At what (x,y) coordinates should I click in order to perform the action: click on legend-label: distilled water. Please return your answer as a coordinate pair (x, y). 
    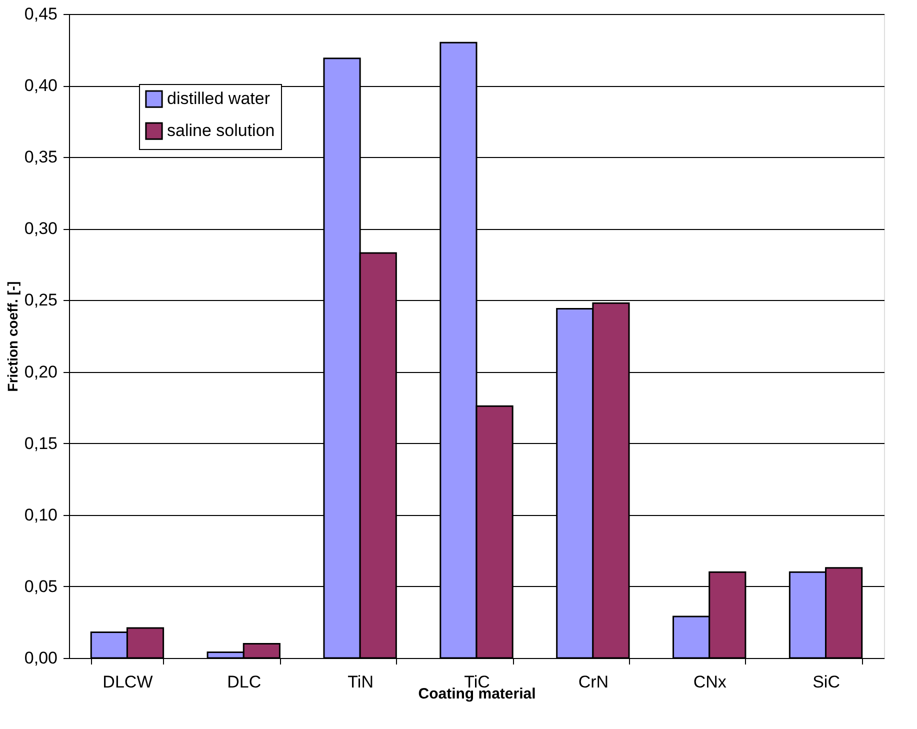
    Looking at the image, I should click on (218, 98).